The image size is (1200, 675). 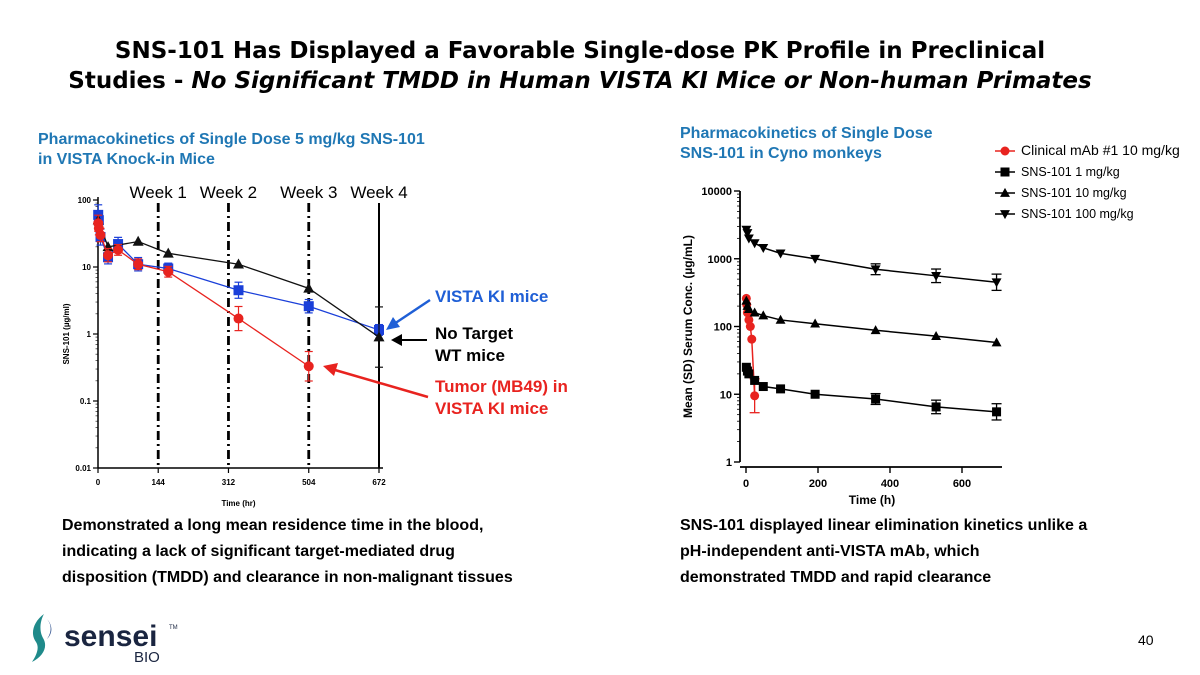 I want to click on x-tick-label: 312, so click(x=229, y=482).